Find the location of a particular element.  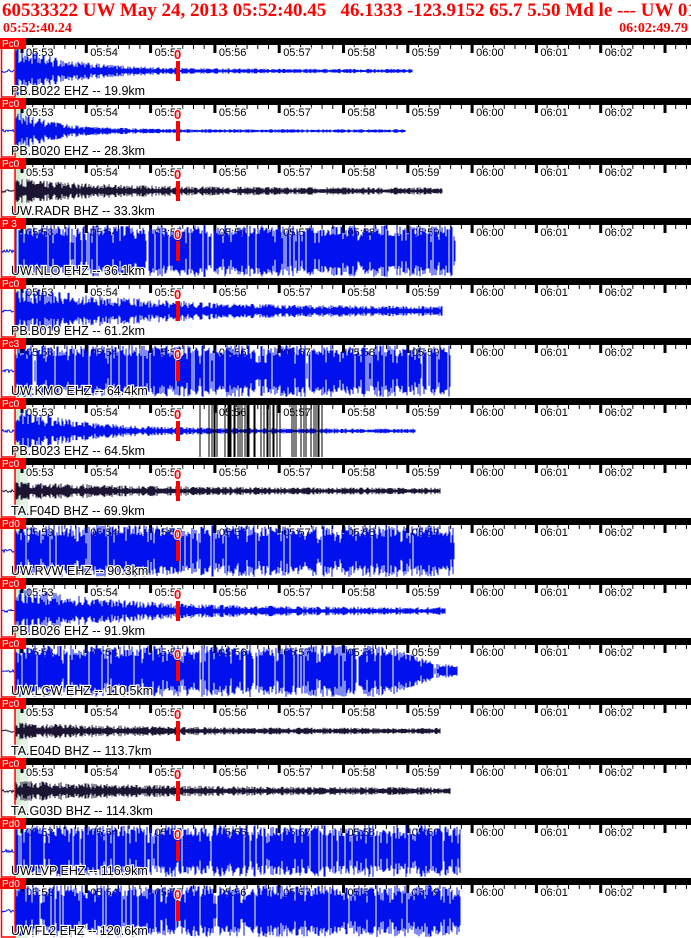

origin-marker-label: 0 is located at coordinates (177, 834).